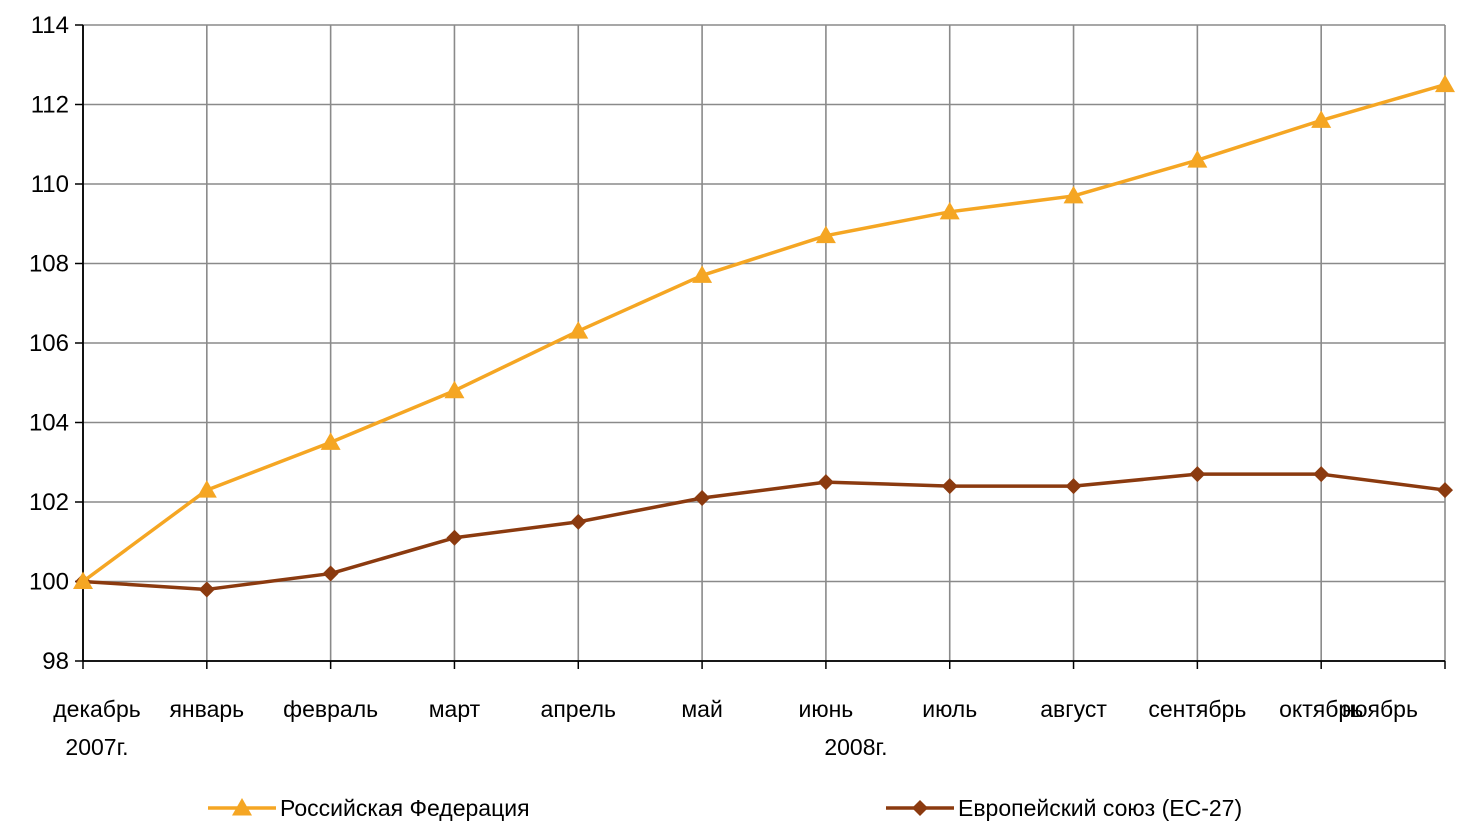 The width and height of the screenshot is (1472, 824). Describe the element at coordinates (55, 661) in the screenshot. I see `y-tick-label: 98` at that location.